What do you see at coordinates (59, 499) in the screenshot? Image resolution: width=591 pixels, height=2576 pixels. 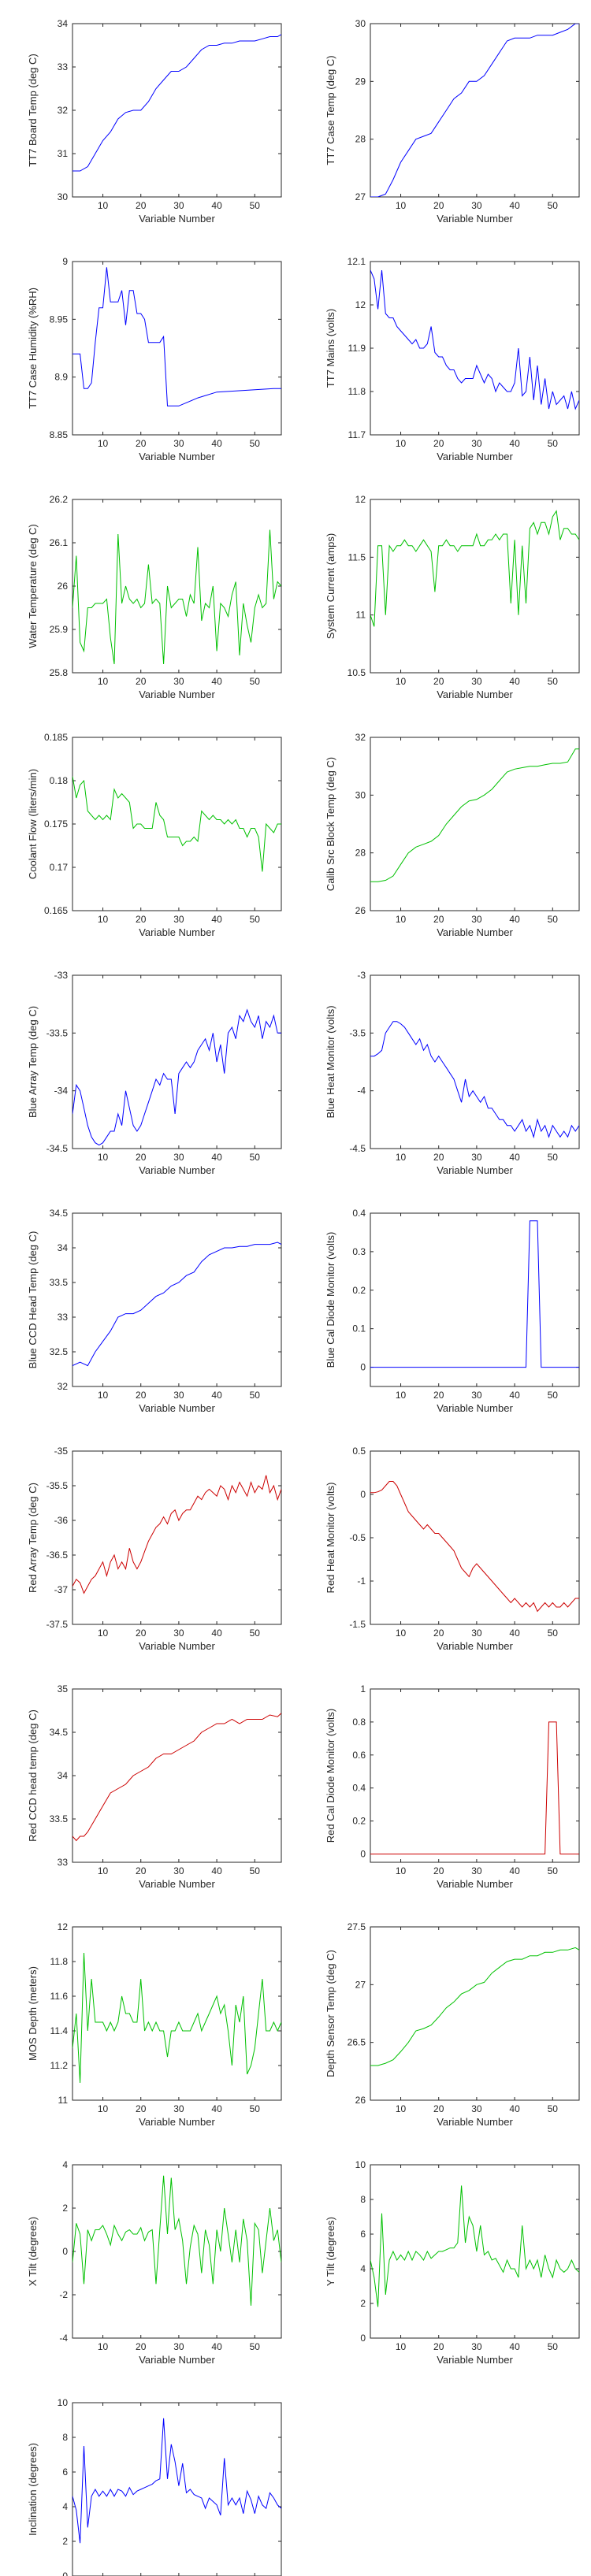 I see `y-tick-label: 26.2` at bounding box center [59, 499].